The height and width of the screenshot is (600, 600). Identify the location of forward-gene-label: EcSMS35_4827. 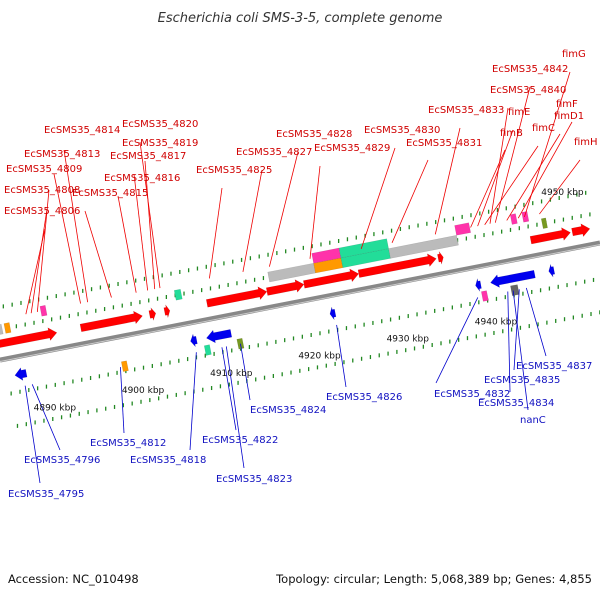
(274, 152).